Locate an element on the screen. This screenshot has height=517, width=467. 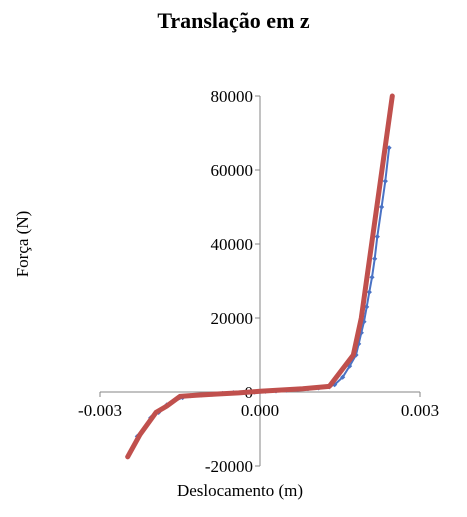
y-tick-label: 60000 is located at coordinates (232, 170).